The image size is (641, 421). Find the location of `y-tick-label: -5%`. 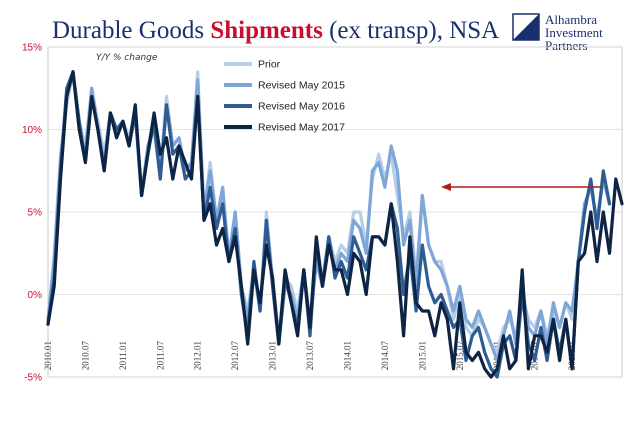

y-tick-label: -5% is located at coordinates (33, 378).